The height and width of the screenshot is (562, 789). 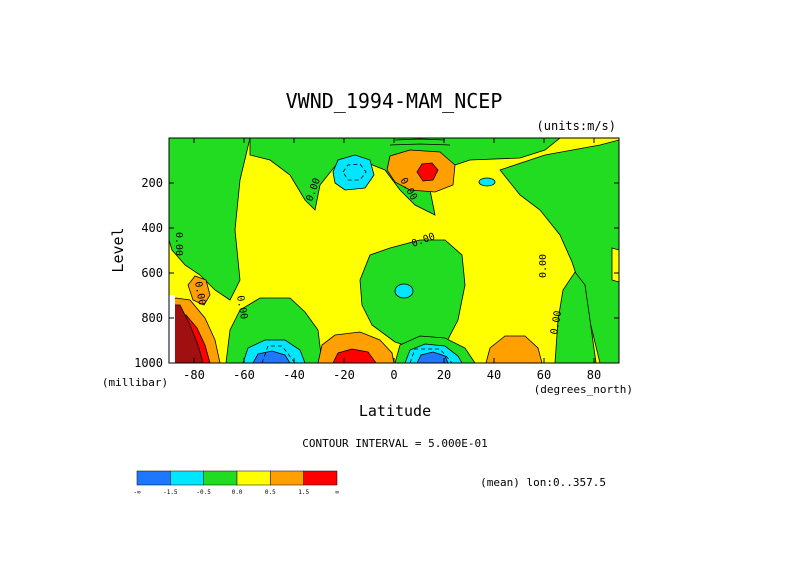 What do you see at coordinates (199, 294) in the screenshot?
I see `zero-label-9: 0.00` at bounding box center [199, 294].